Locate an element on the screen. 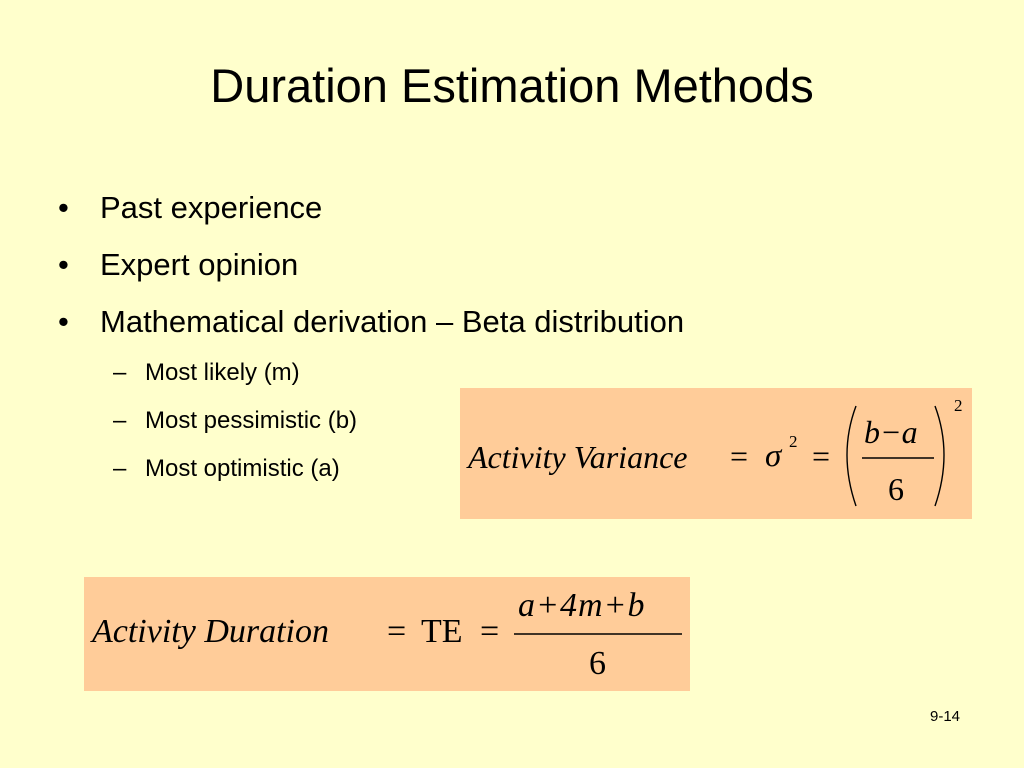 This screenshot has width=1024, height=768. variance-label: Activity Variance is located at coordinates (578, 457).